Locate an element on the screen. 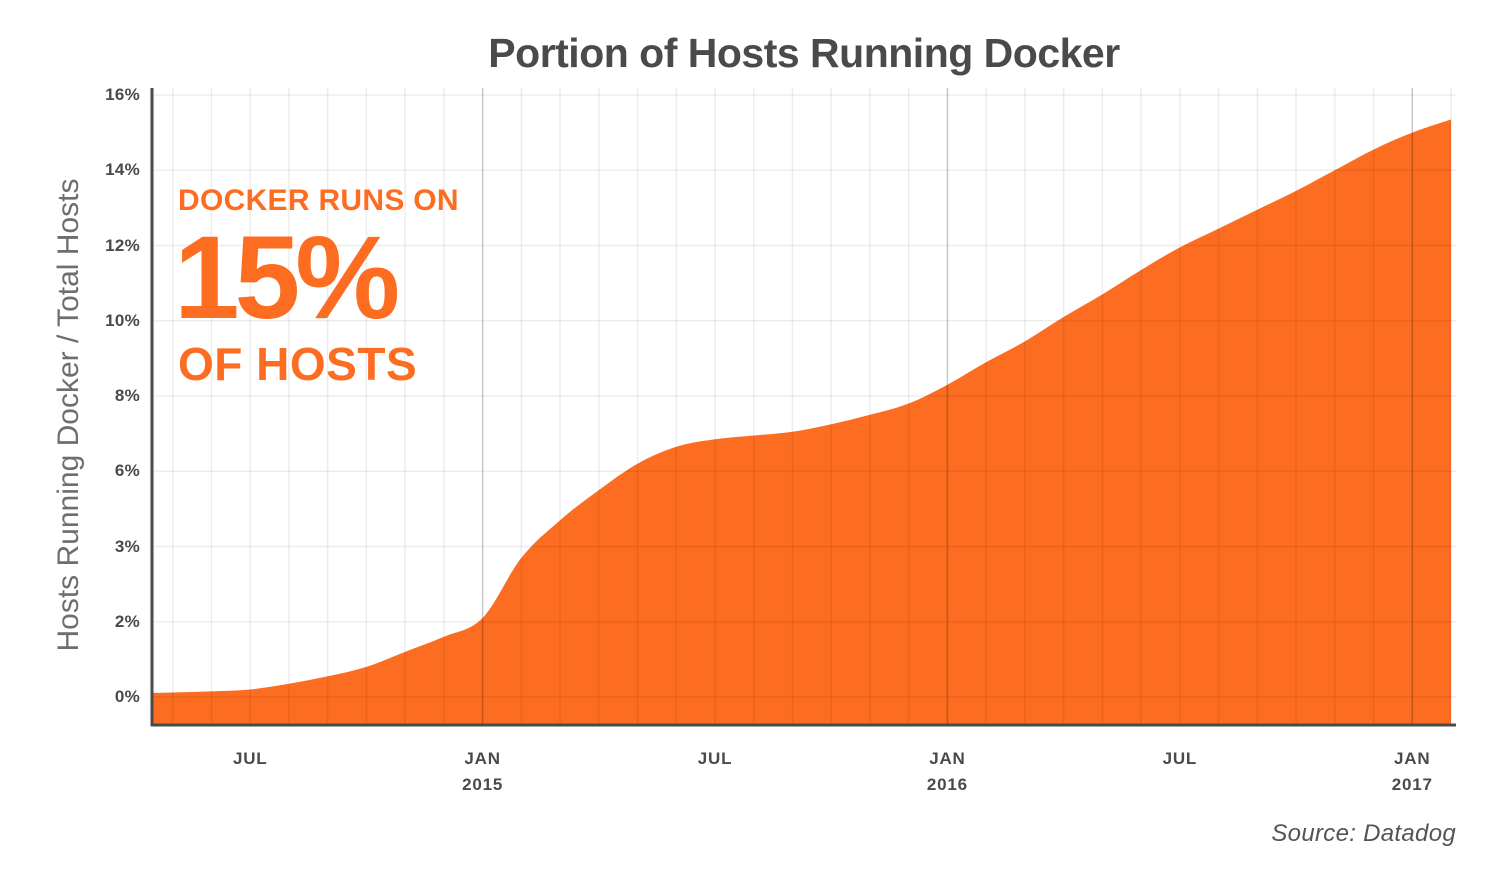  y-tick-label: 10% is located at coordinates (122, 320).